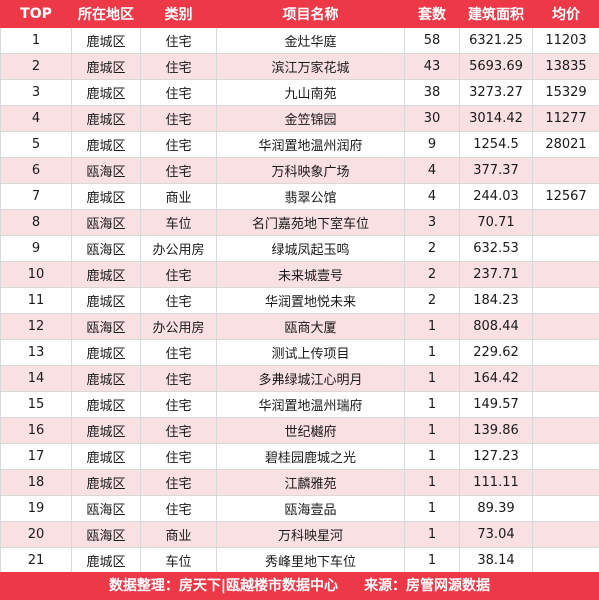 This screenshot has width=599, height=600. Describe the element at coordinates (496, 40) in the screenshot. I see `cell-floor-area: 6321.25` at that location.